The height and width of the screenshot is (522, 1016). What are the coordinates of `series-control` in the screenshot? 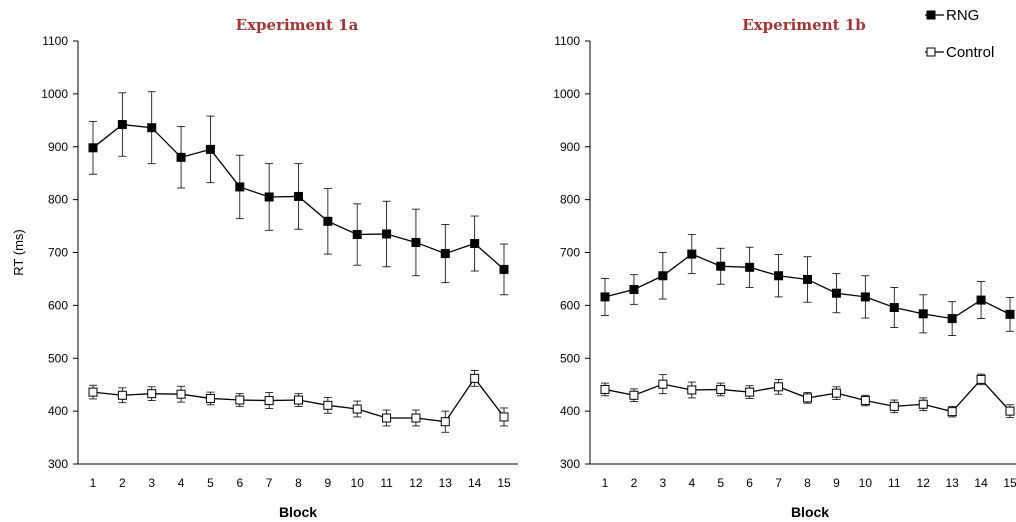 It's located at (298, 401).